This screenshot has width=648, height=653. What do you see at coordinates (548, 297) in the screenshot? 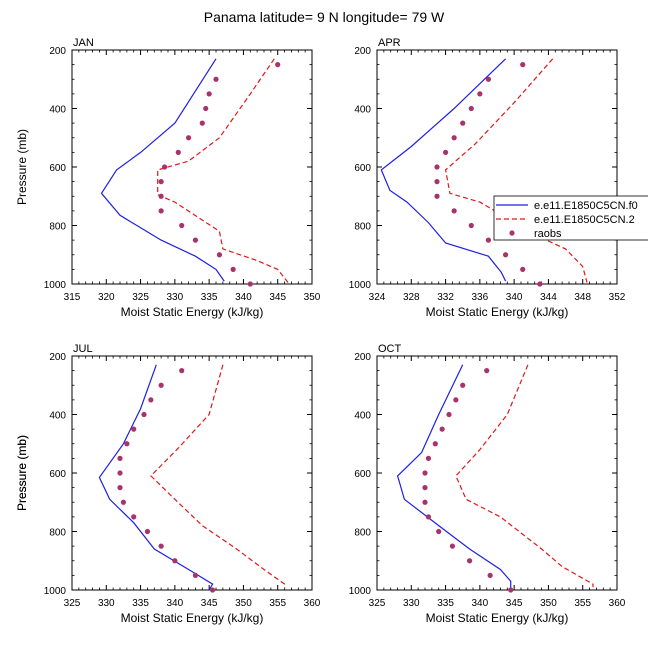
I see `x-tick-label: 344` at bounding box center [548, 297].